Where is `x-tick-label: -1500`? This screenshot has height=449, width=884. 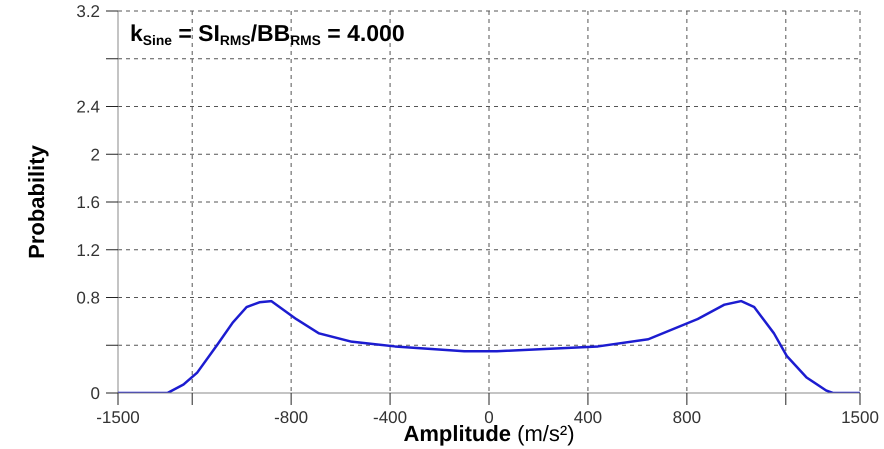 x-tick-label: -1500 is located at coordinates (118, 418).